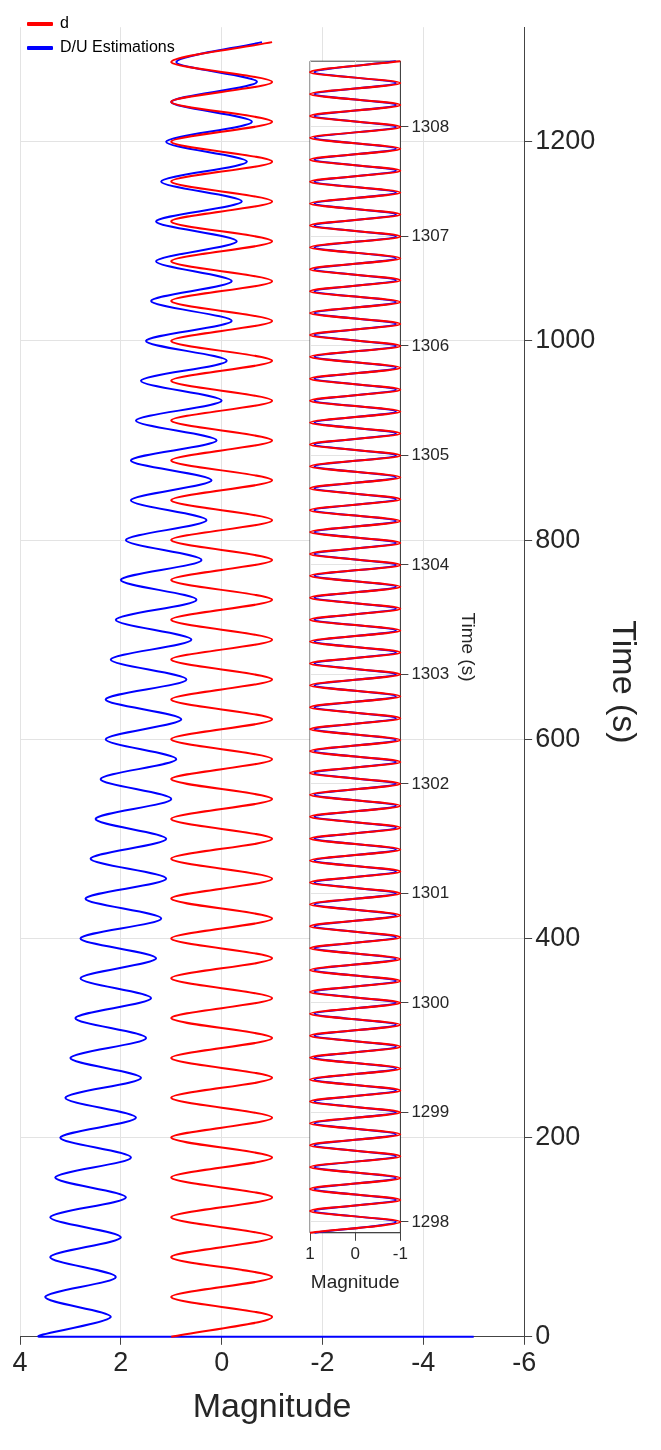  I want to click on y-tick-label: 1305, so click(430, 455).